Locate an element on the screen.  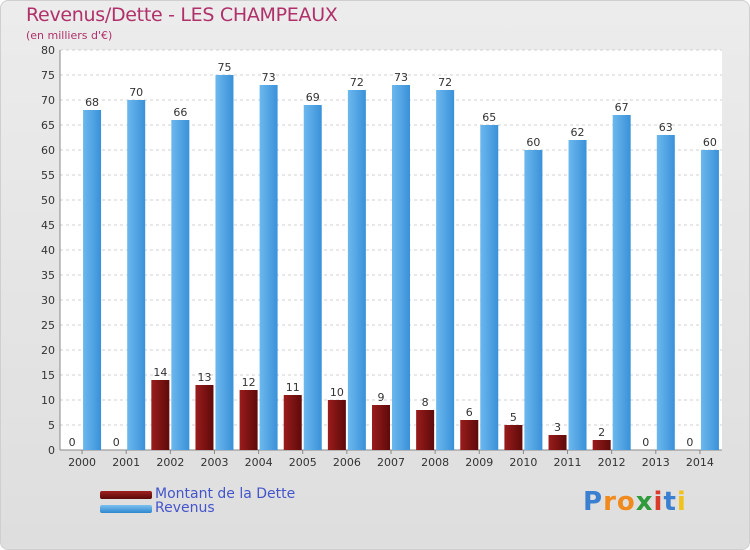
data-label-revenus: 65 is located at coordinates (489, 117).